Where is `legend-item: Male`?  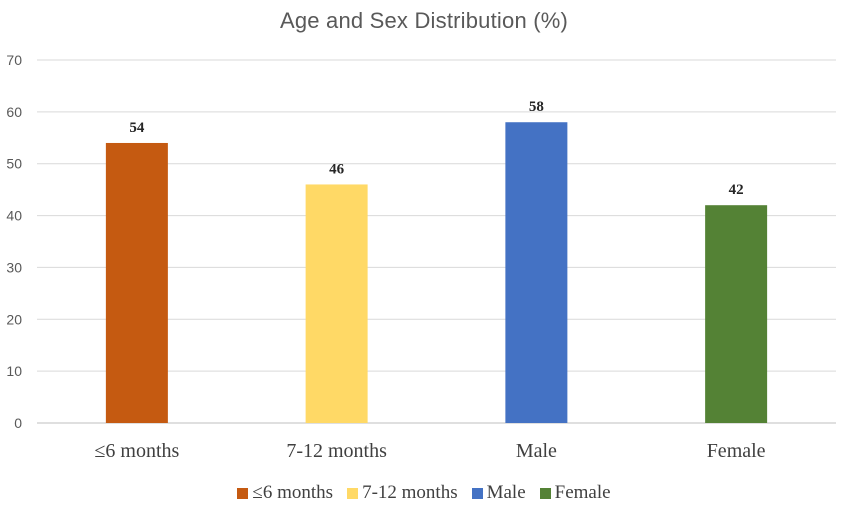 legend-item: Male is located at coordinates (498, 493).